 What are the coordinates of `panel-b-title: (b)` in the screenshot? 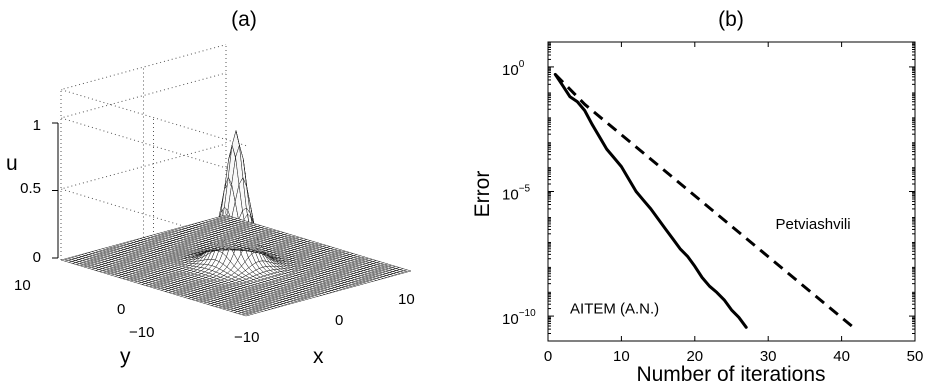 It's located at (731, 19).